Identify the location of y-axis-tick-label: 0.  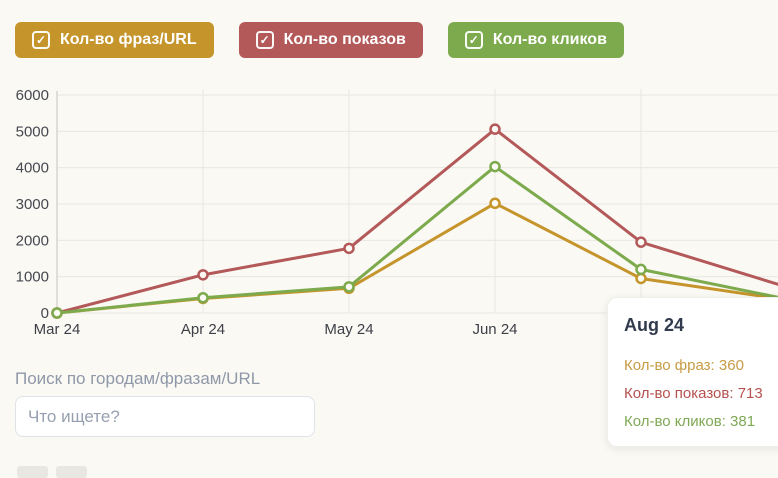
(45, 313).